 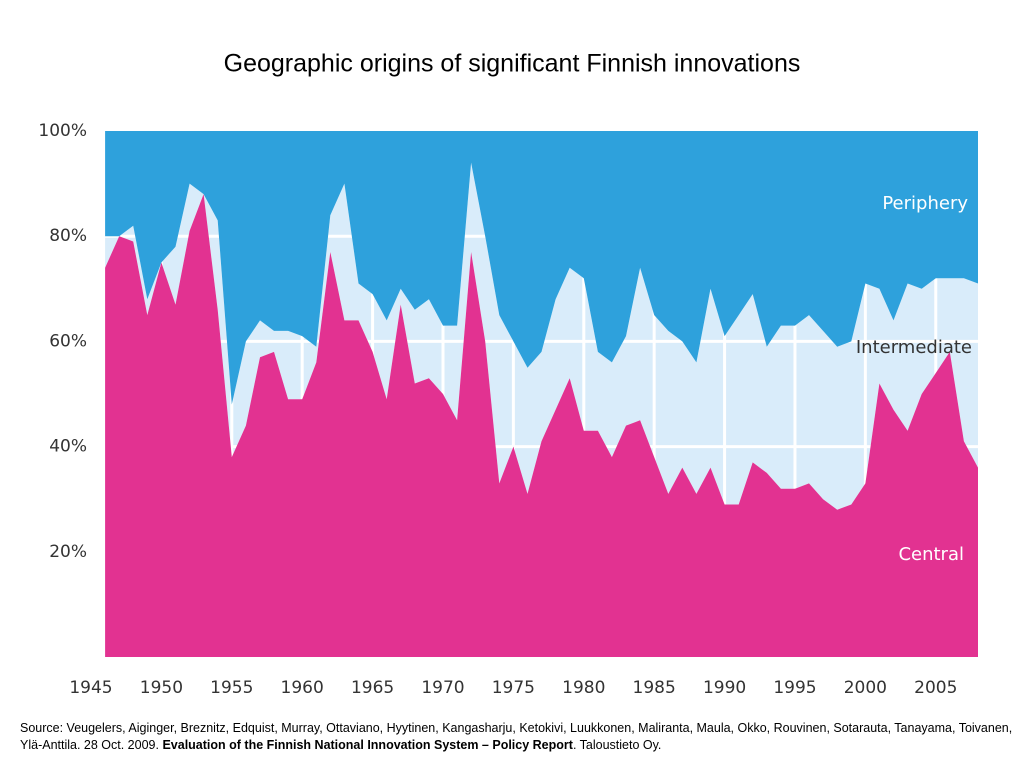 I want to click on x-tick-label: 1985, so click(x=654, y=688).